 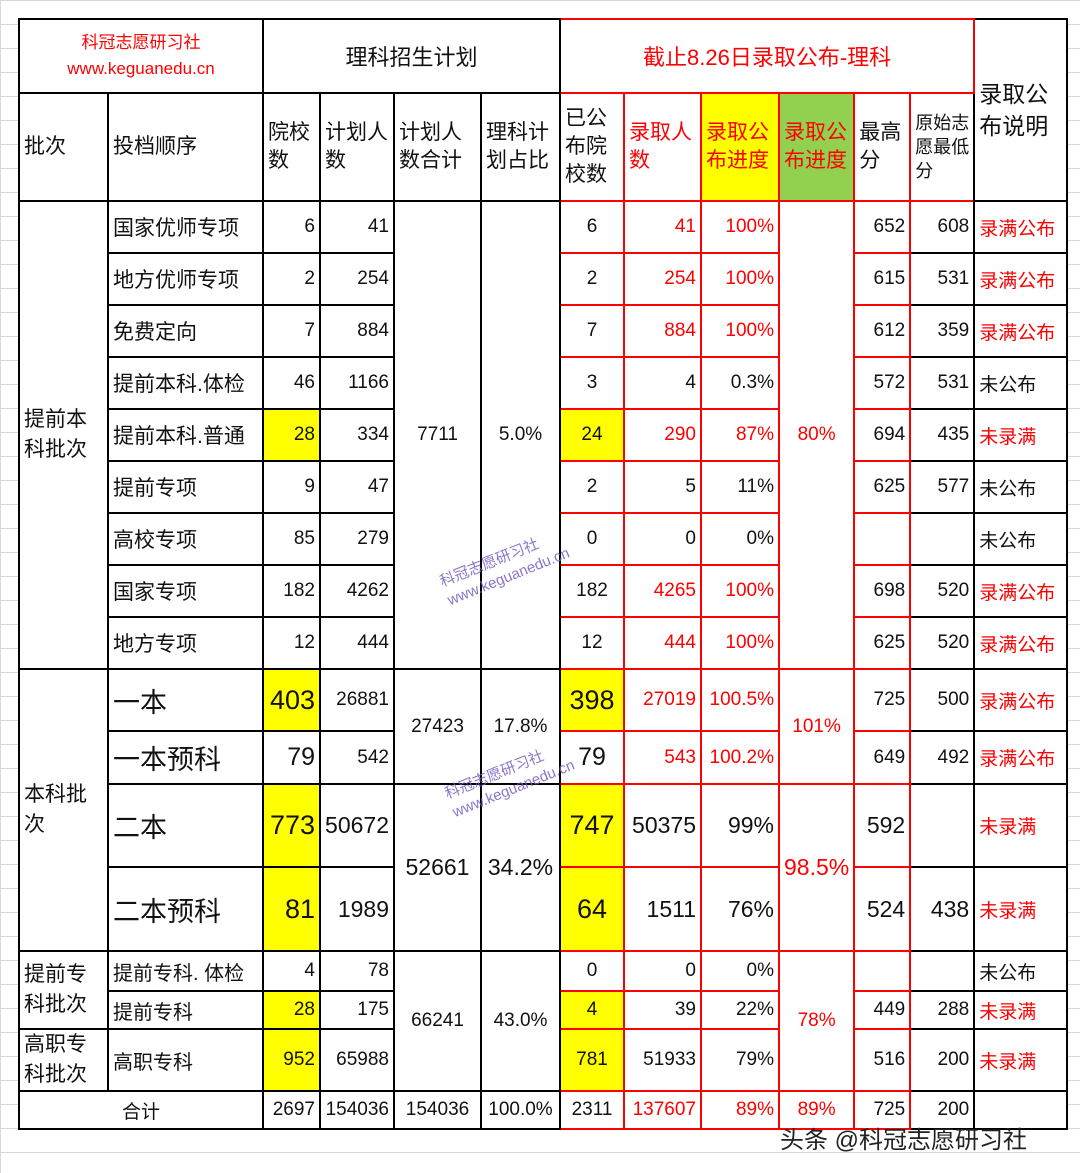 I want to click on order-name: 免费定向, so click(x=185, y=331).